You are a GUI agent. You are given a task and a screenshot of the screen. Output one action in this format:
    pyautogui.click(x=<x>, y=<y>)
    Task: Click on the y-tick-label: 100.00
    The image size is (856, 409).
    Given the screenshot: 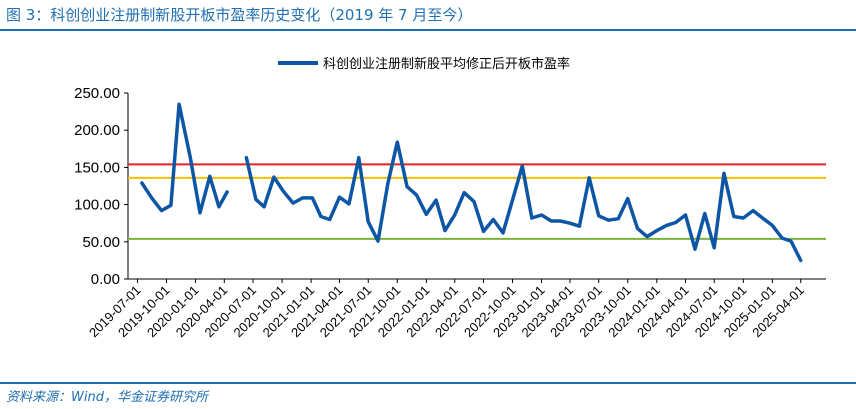 What is the action you would take?
    pyautogui.click(x=97, y=205)
    